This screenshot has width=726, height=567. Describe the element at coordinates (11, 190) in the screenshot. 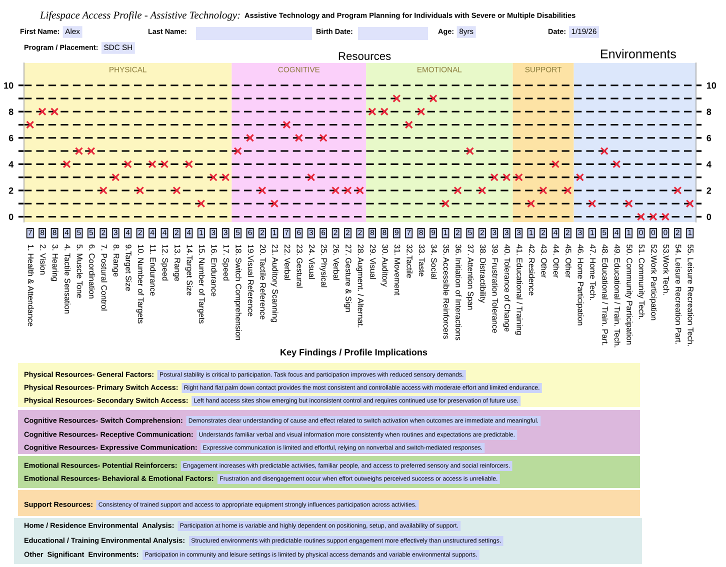

I see `y-tick-label: 2` at that location.